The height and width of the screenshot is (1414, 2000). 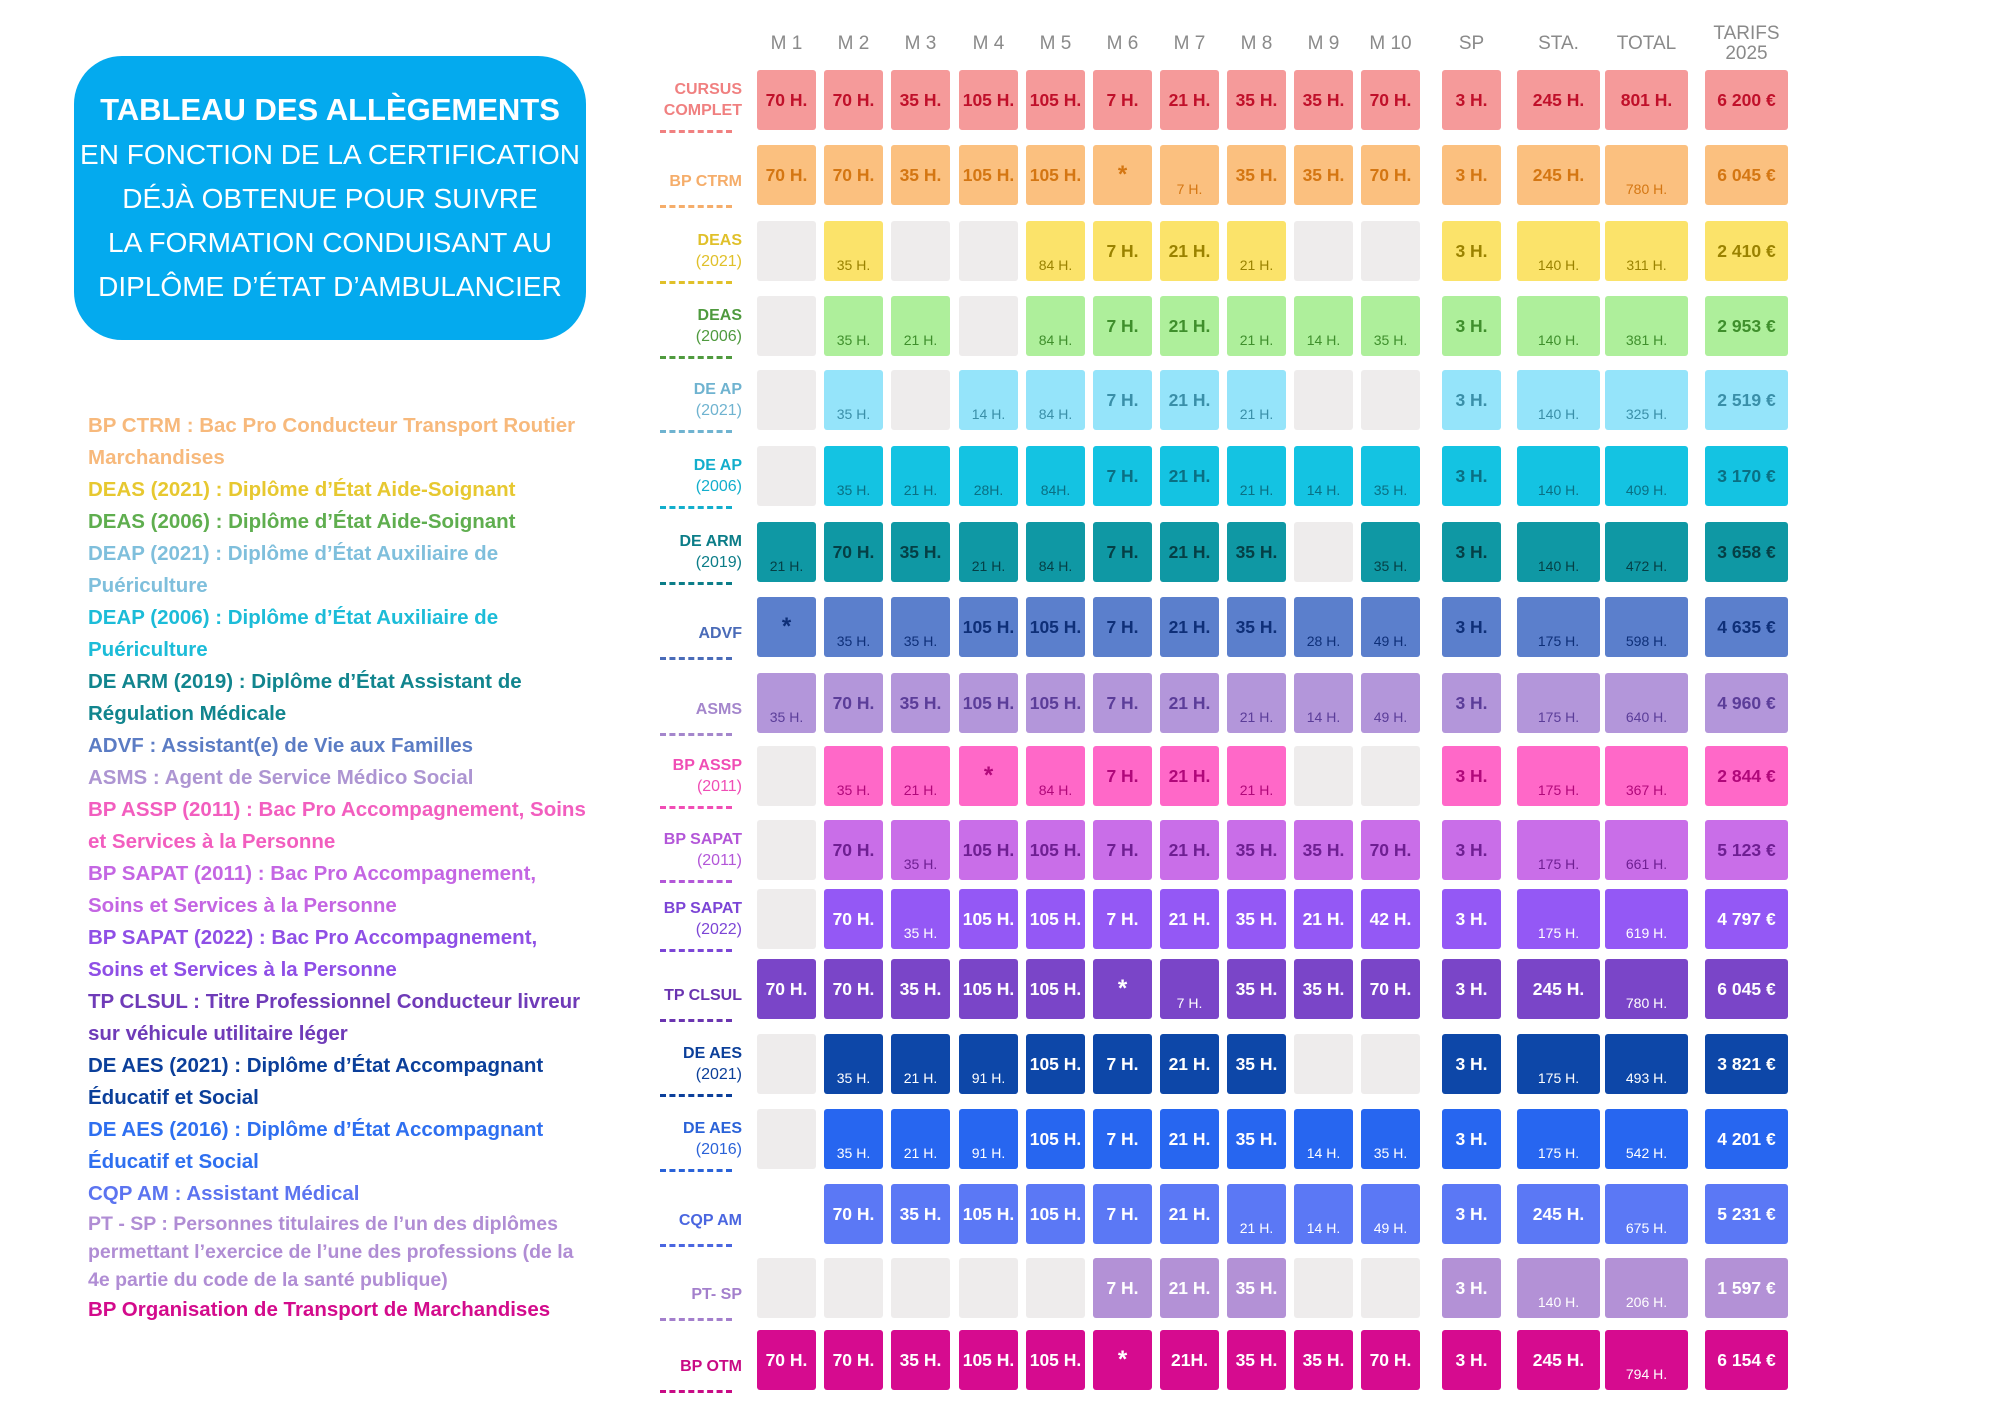 I want to click on row-label-name: PT- SP, so click(x=716, y=1294).